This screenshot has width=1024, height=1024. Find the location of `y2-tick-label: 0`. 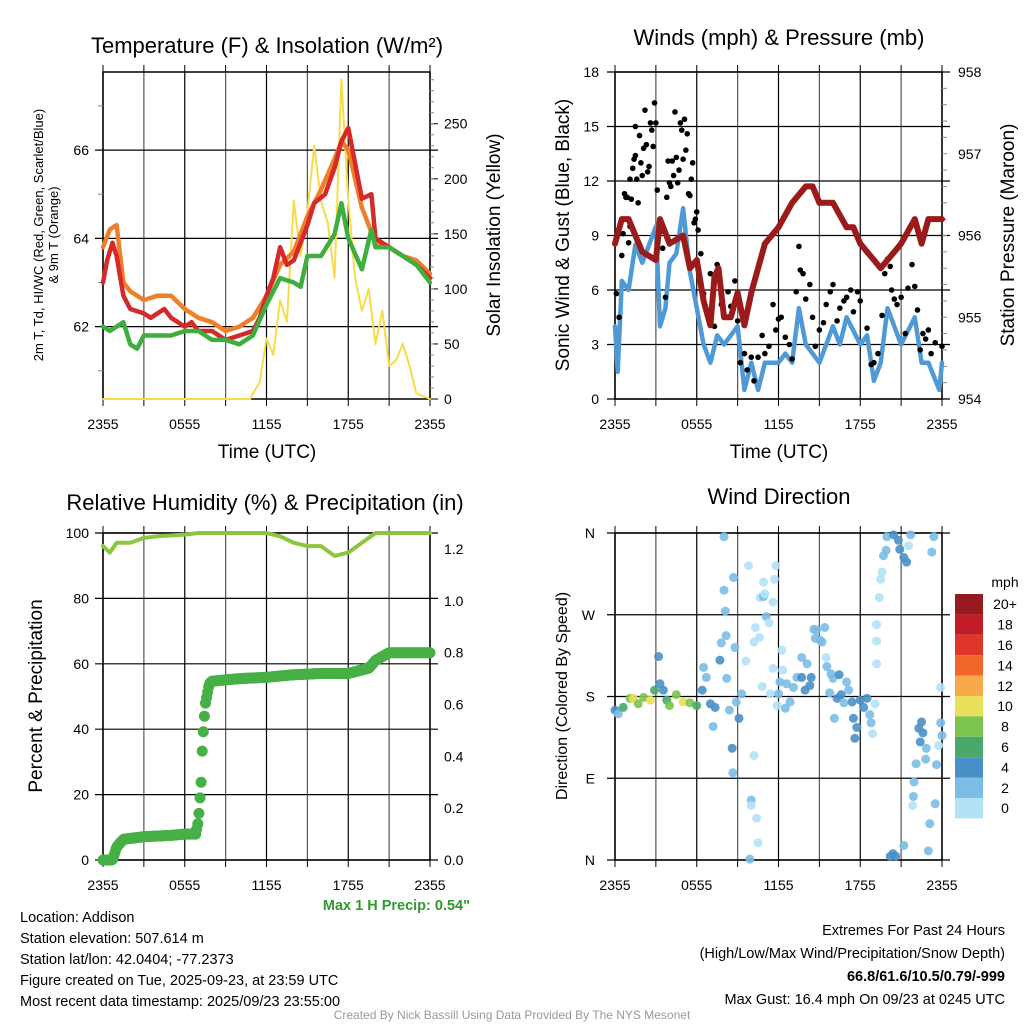

y2-tick-label: 0 is located at coordinates (448, 399).